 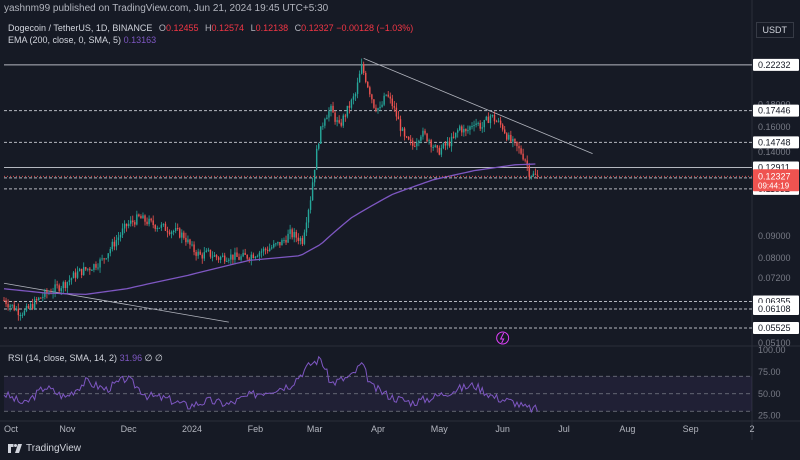 I want to click on rsi-tick-label: 75.00, so click(x=769, y=372).